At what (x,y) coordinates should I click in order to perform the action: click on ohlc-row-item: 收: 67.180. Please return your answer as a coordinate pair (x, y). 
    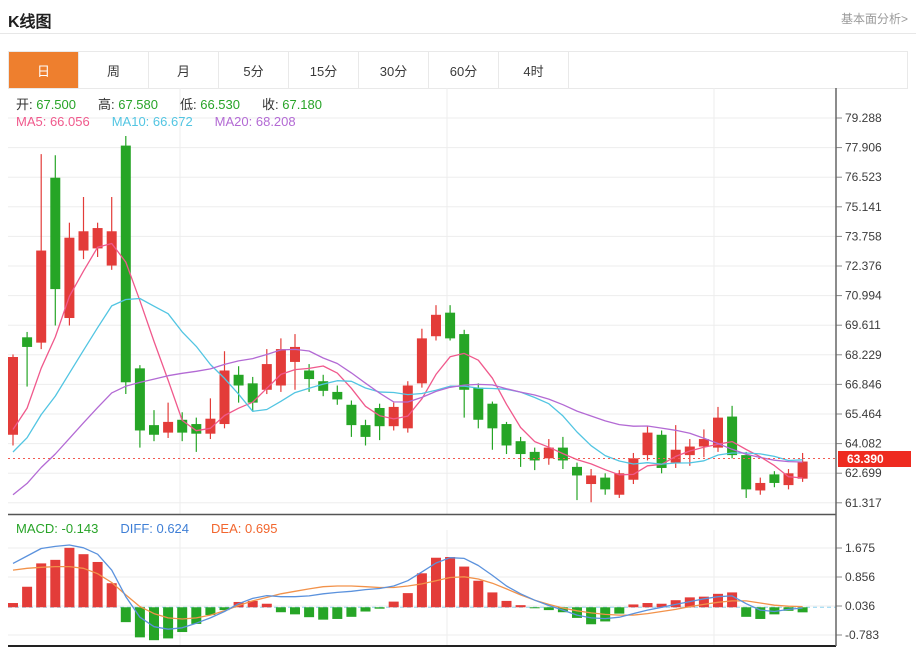
    Looking at the image, I should click on (292, 104).